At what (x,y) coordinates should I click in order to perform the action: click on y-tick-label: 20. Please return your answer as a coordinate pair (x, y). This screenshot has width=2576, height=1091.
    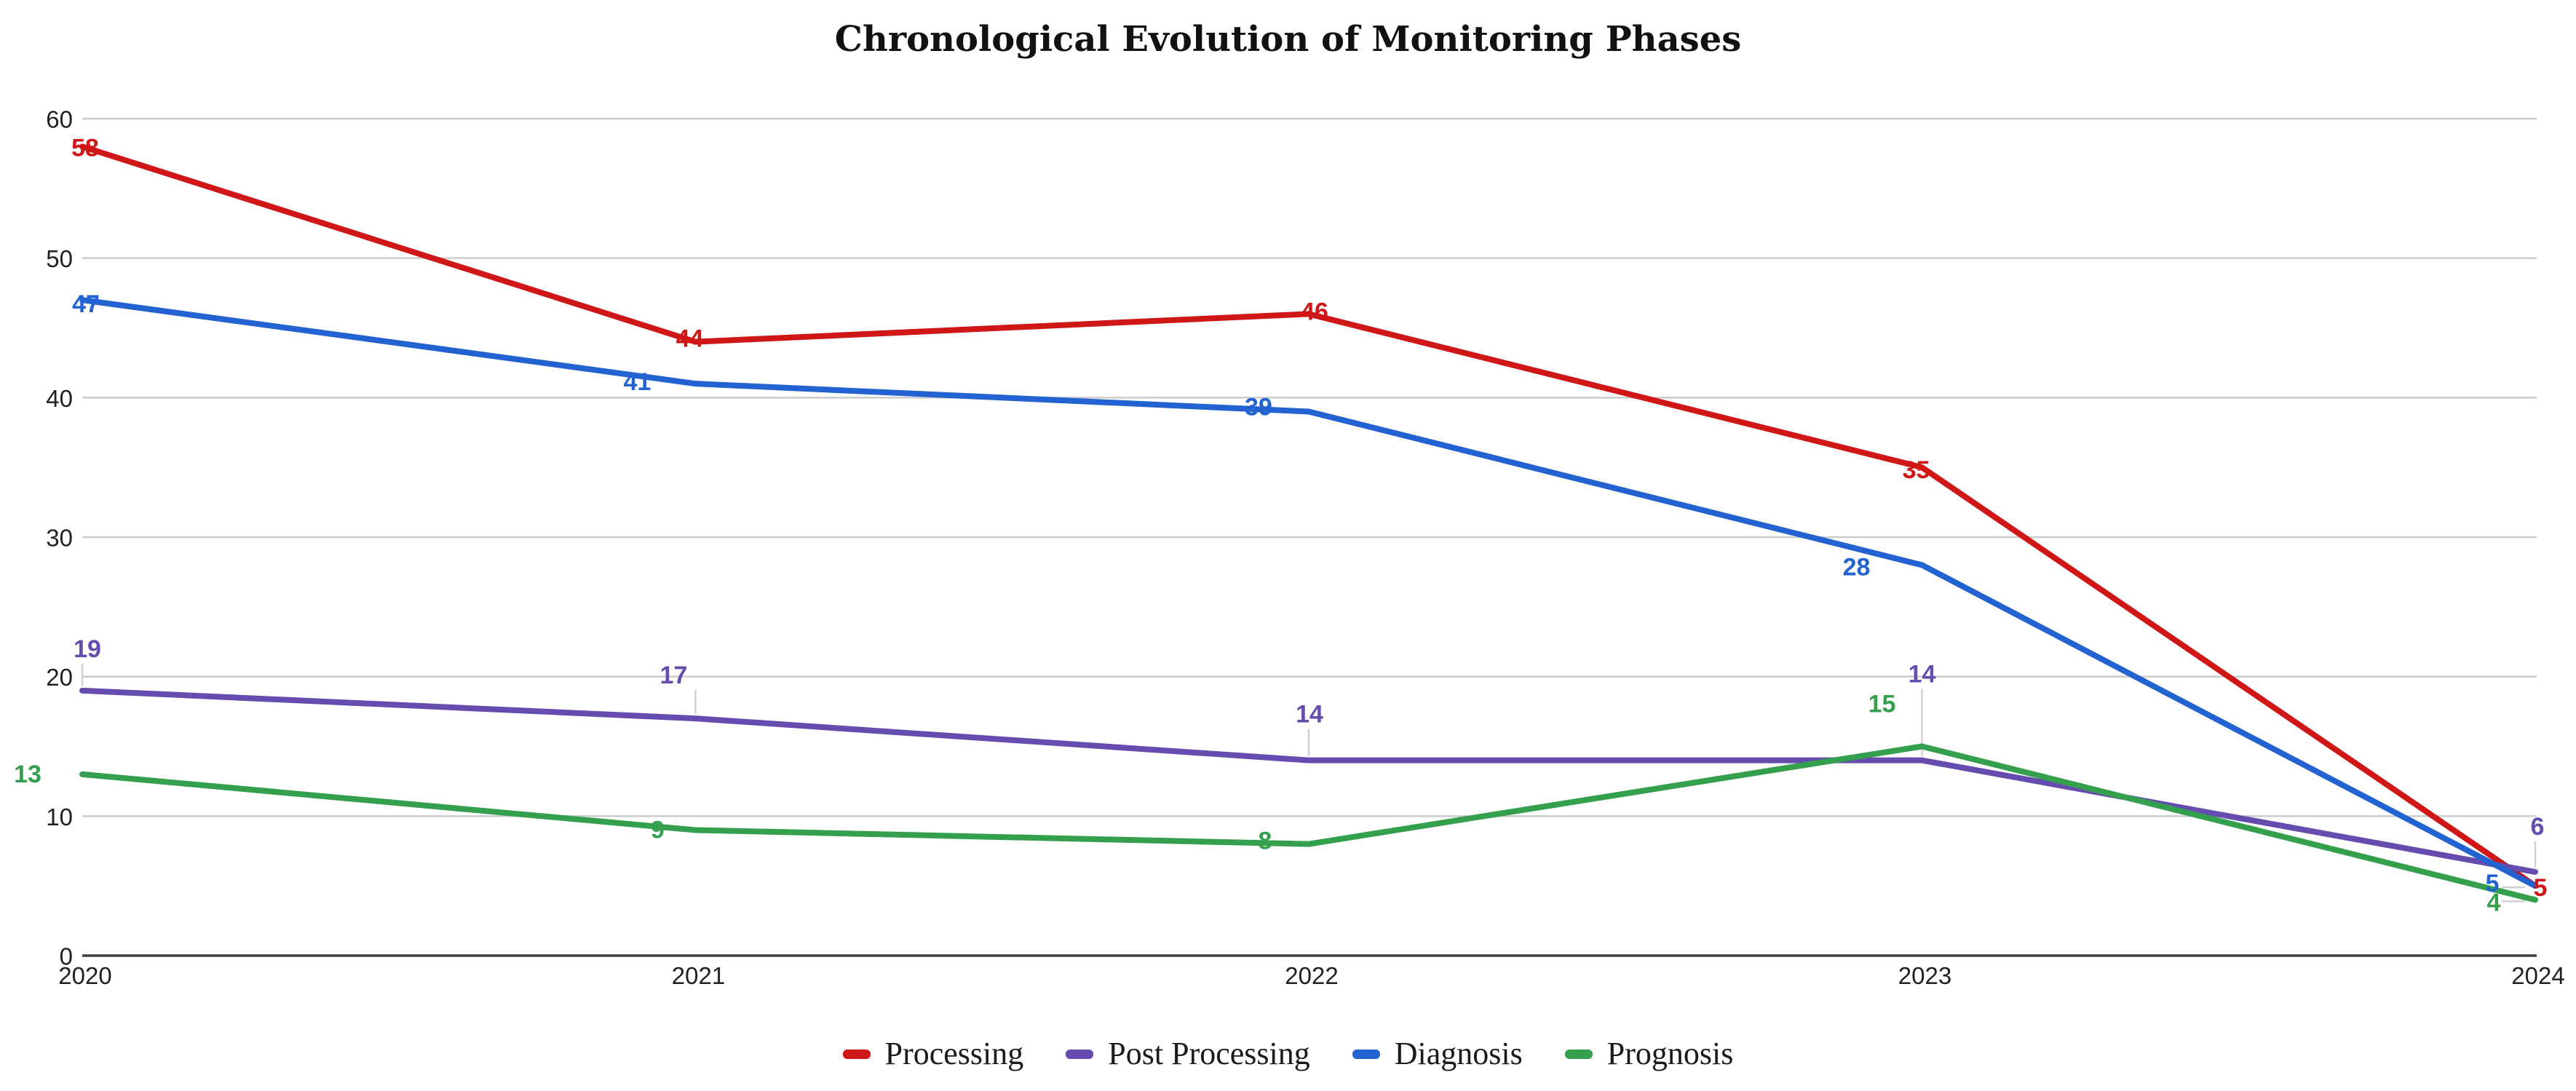
    Looking at the image, I should click on (59, 677).